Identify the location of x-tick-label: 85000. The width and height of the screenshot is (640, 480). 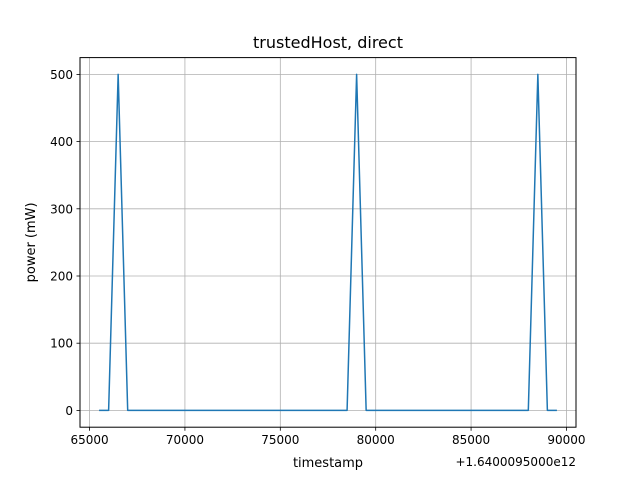
(471, 440).